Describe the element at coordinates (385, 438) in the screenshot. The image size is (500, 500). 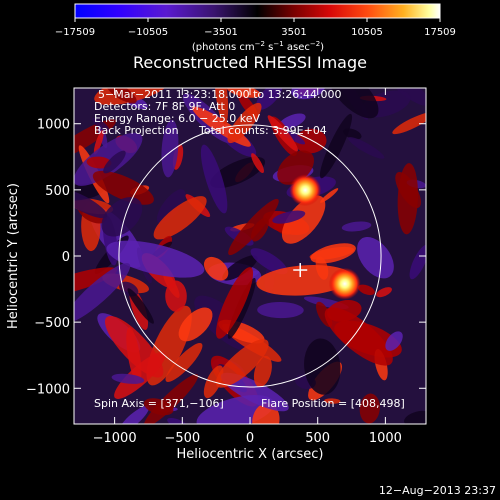
I see `x-tick-label: 1000` at that location.